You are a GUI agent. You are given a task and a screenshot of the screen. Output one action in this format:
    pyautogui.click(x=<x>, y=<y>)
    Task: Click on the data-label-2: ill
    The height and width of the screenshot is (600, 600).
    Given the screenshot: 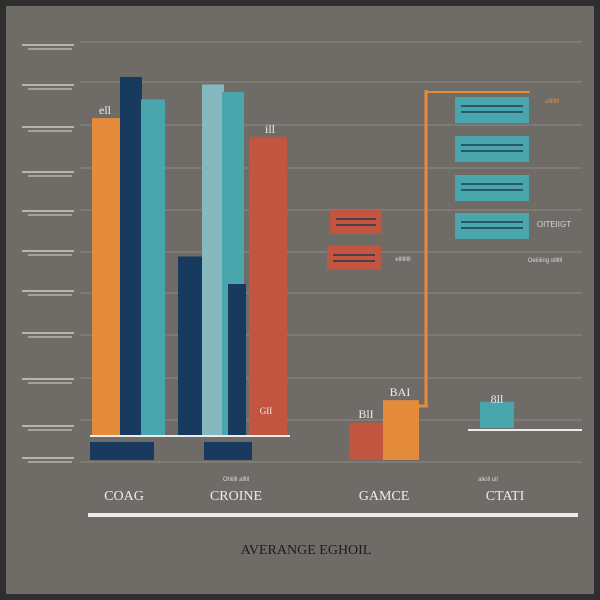 What is the action you would take?
    pyautogui.click(x=270, y=129)
    